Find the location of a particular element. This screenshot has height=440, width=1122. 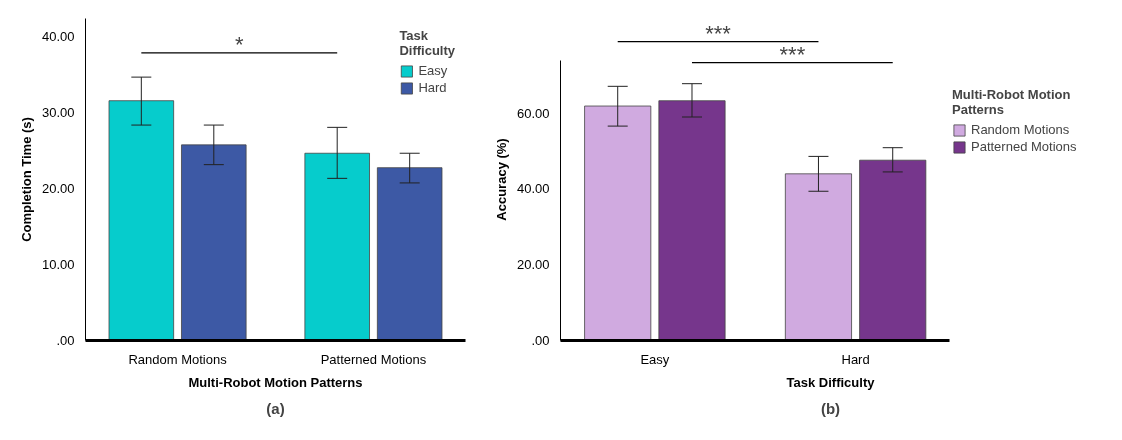

y-axis-title: Accuracy (%) is located at coordinates (501, 179).